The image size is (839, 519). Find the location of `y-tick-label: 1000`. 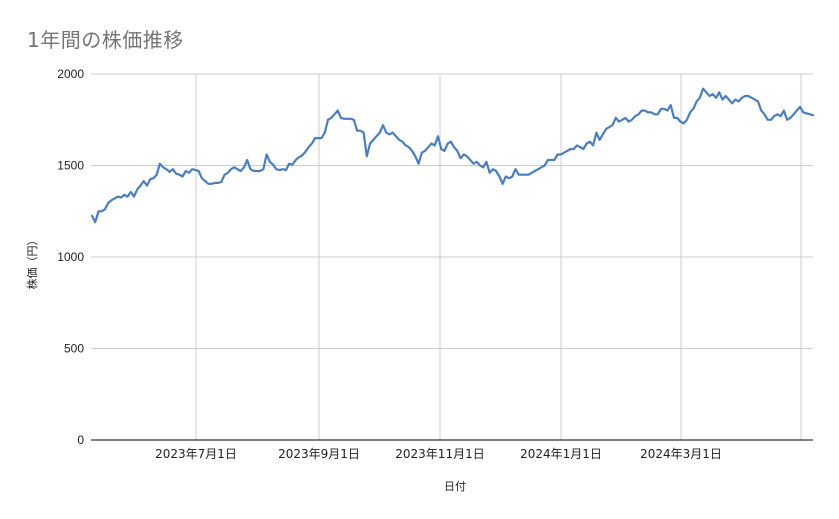

y-tick-label: 1000 is located at coordinates (70, 257).